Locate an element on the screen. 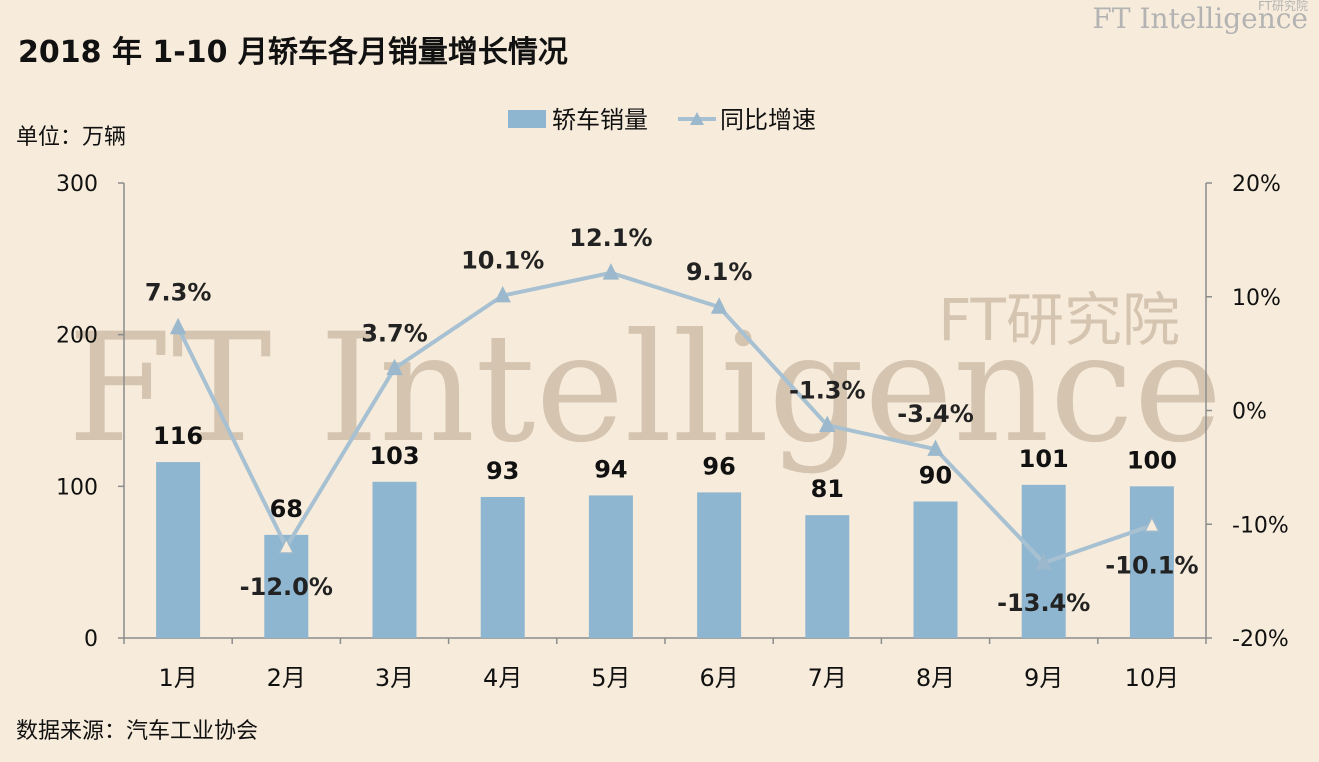  bar-value-label: 93 is located at coordinates (502, 471).